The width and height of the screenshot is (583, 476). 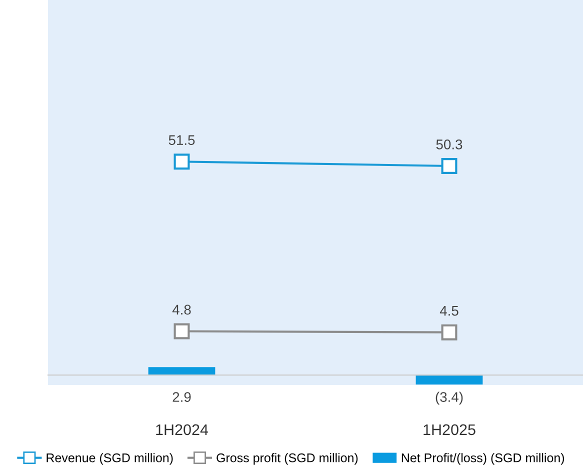 What do you see at coordinates (449, 311) in the screenshot?
I see `data-label: 4.5` at bounding box center [449, 311].